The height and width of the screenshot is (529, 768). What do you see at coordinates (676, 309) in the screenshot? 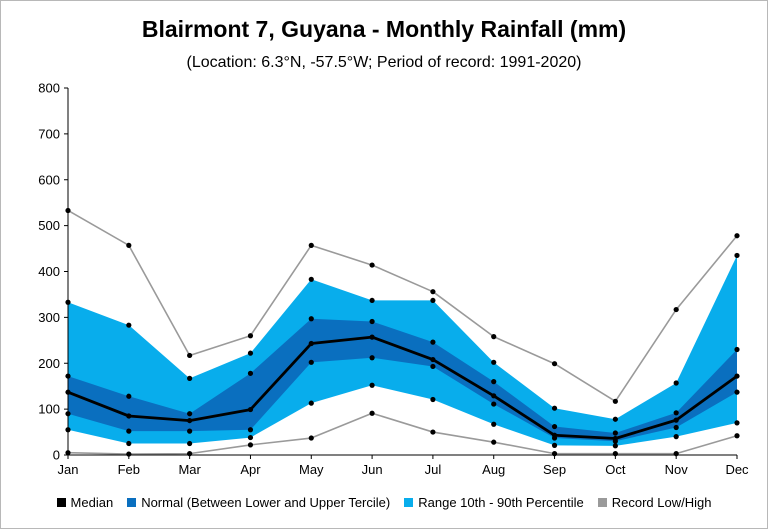
I see `record-high-point-nov` at bounding box center [676, 309].